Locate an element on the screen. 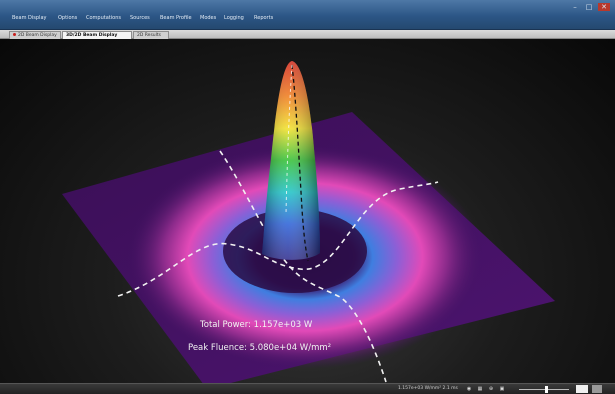 Image resolution: width=615 pixels, height=394 pixels. peak-fluence-readout: Peak Fluence: 5.080e+04 W/mm² is located at coordinates (260, 348).